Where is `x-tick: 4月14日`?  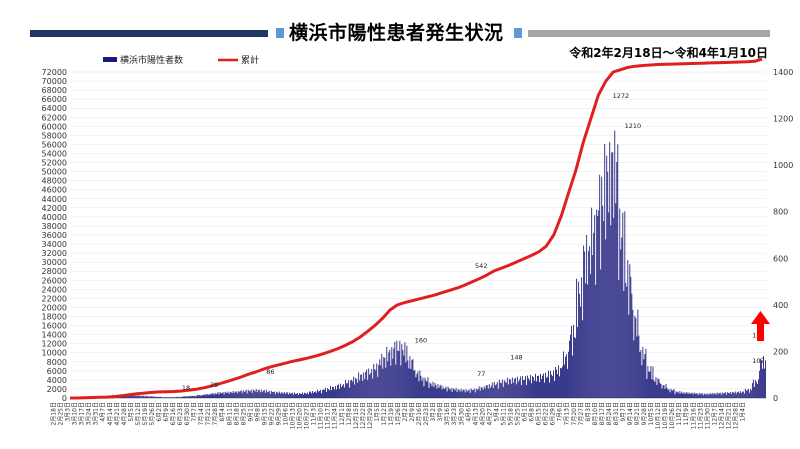 x-tick: 4月14日 is located at coordinates (110, 413).